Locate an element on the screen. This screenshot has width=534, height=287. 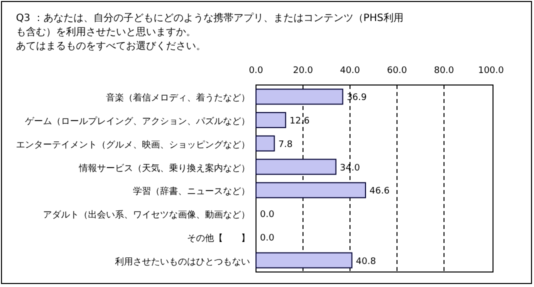
data-label: 46.6 is located at coordinates (380, 191).